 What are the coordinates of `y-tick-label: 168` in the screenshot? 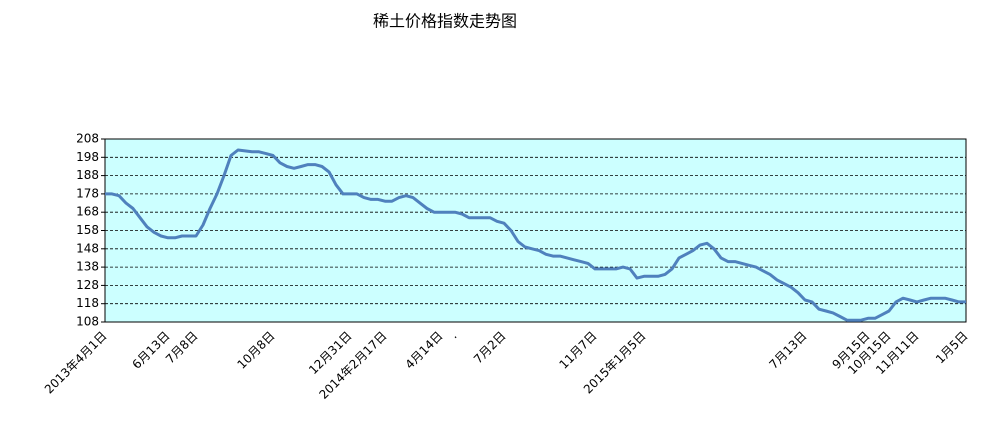 It's located at (87, 212).